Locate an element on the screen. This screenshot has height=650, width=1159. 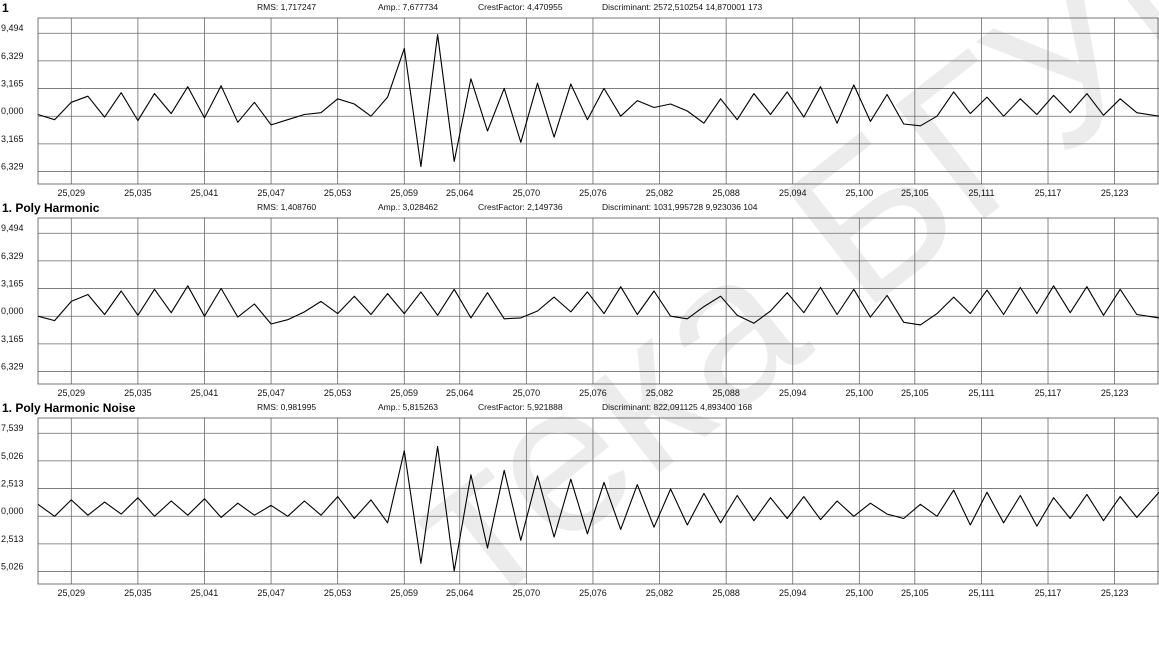
discriminant-readout: Discriminant: 2572,510254 14,870001 173 is located at coordinates (682, 7).